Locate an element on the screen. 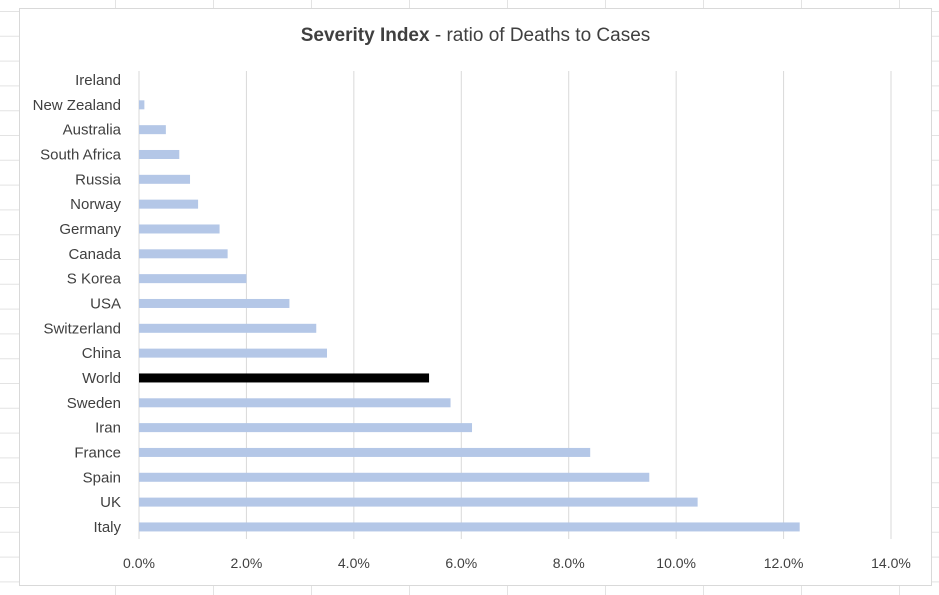  x-tick-label: 6.0% is located at coordinates (461, 563).